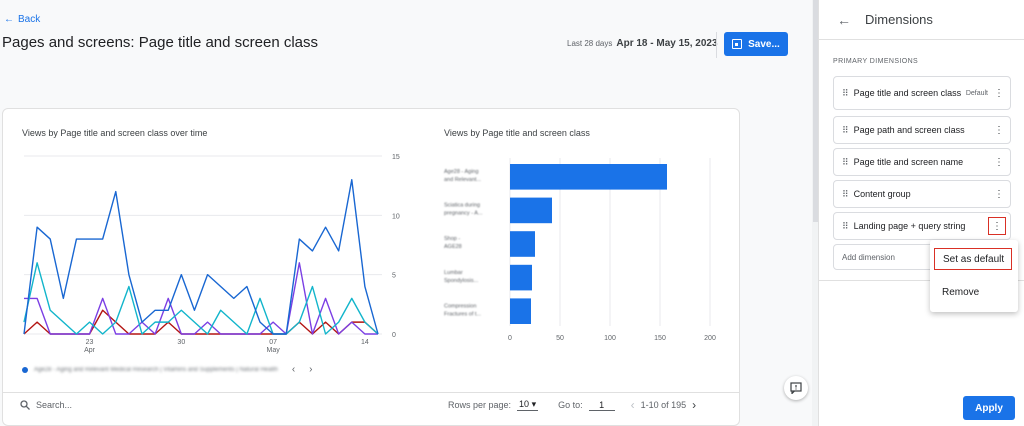 The image size is (1024, 426). Describe the element at coordinates (907, 92) in the screenshot. I see `dimension-label: Page title and screen class` at that location.